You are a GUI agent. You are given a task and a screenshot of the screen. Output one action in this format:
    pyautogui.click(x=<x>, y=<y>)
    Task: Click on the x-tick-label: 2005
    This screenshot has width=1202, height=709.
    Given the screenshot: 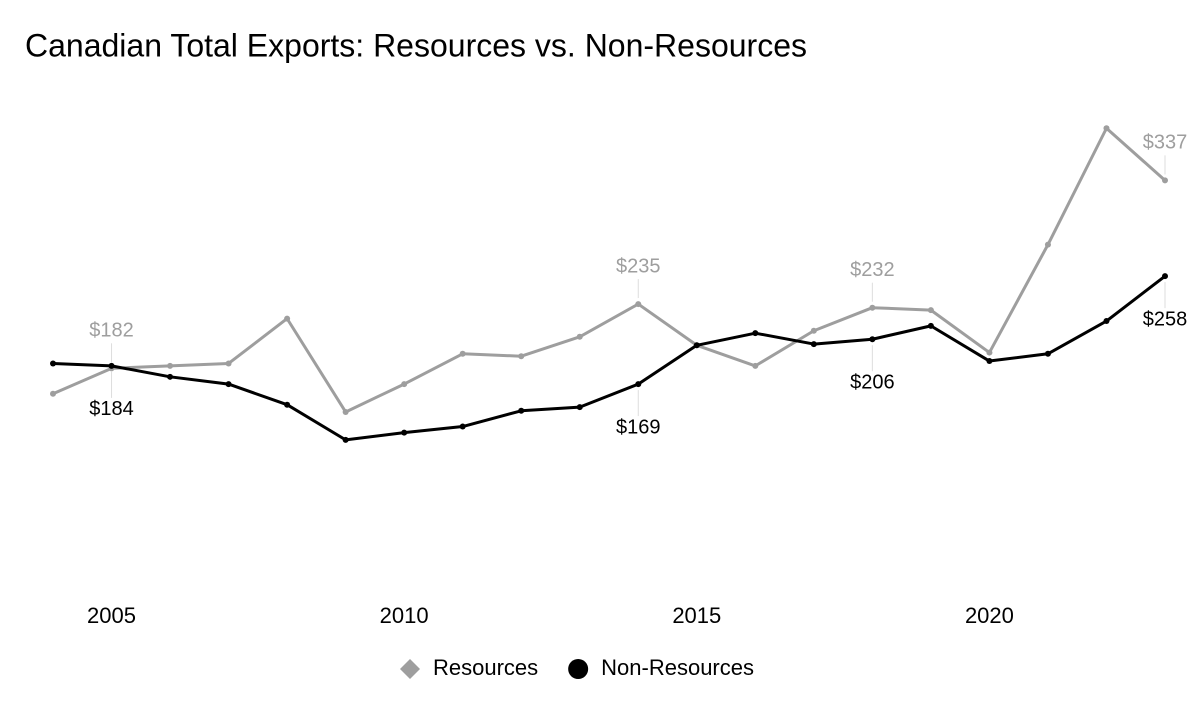 What is the action you would take?
    pyautogui.click(x=111, y=615)
    